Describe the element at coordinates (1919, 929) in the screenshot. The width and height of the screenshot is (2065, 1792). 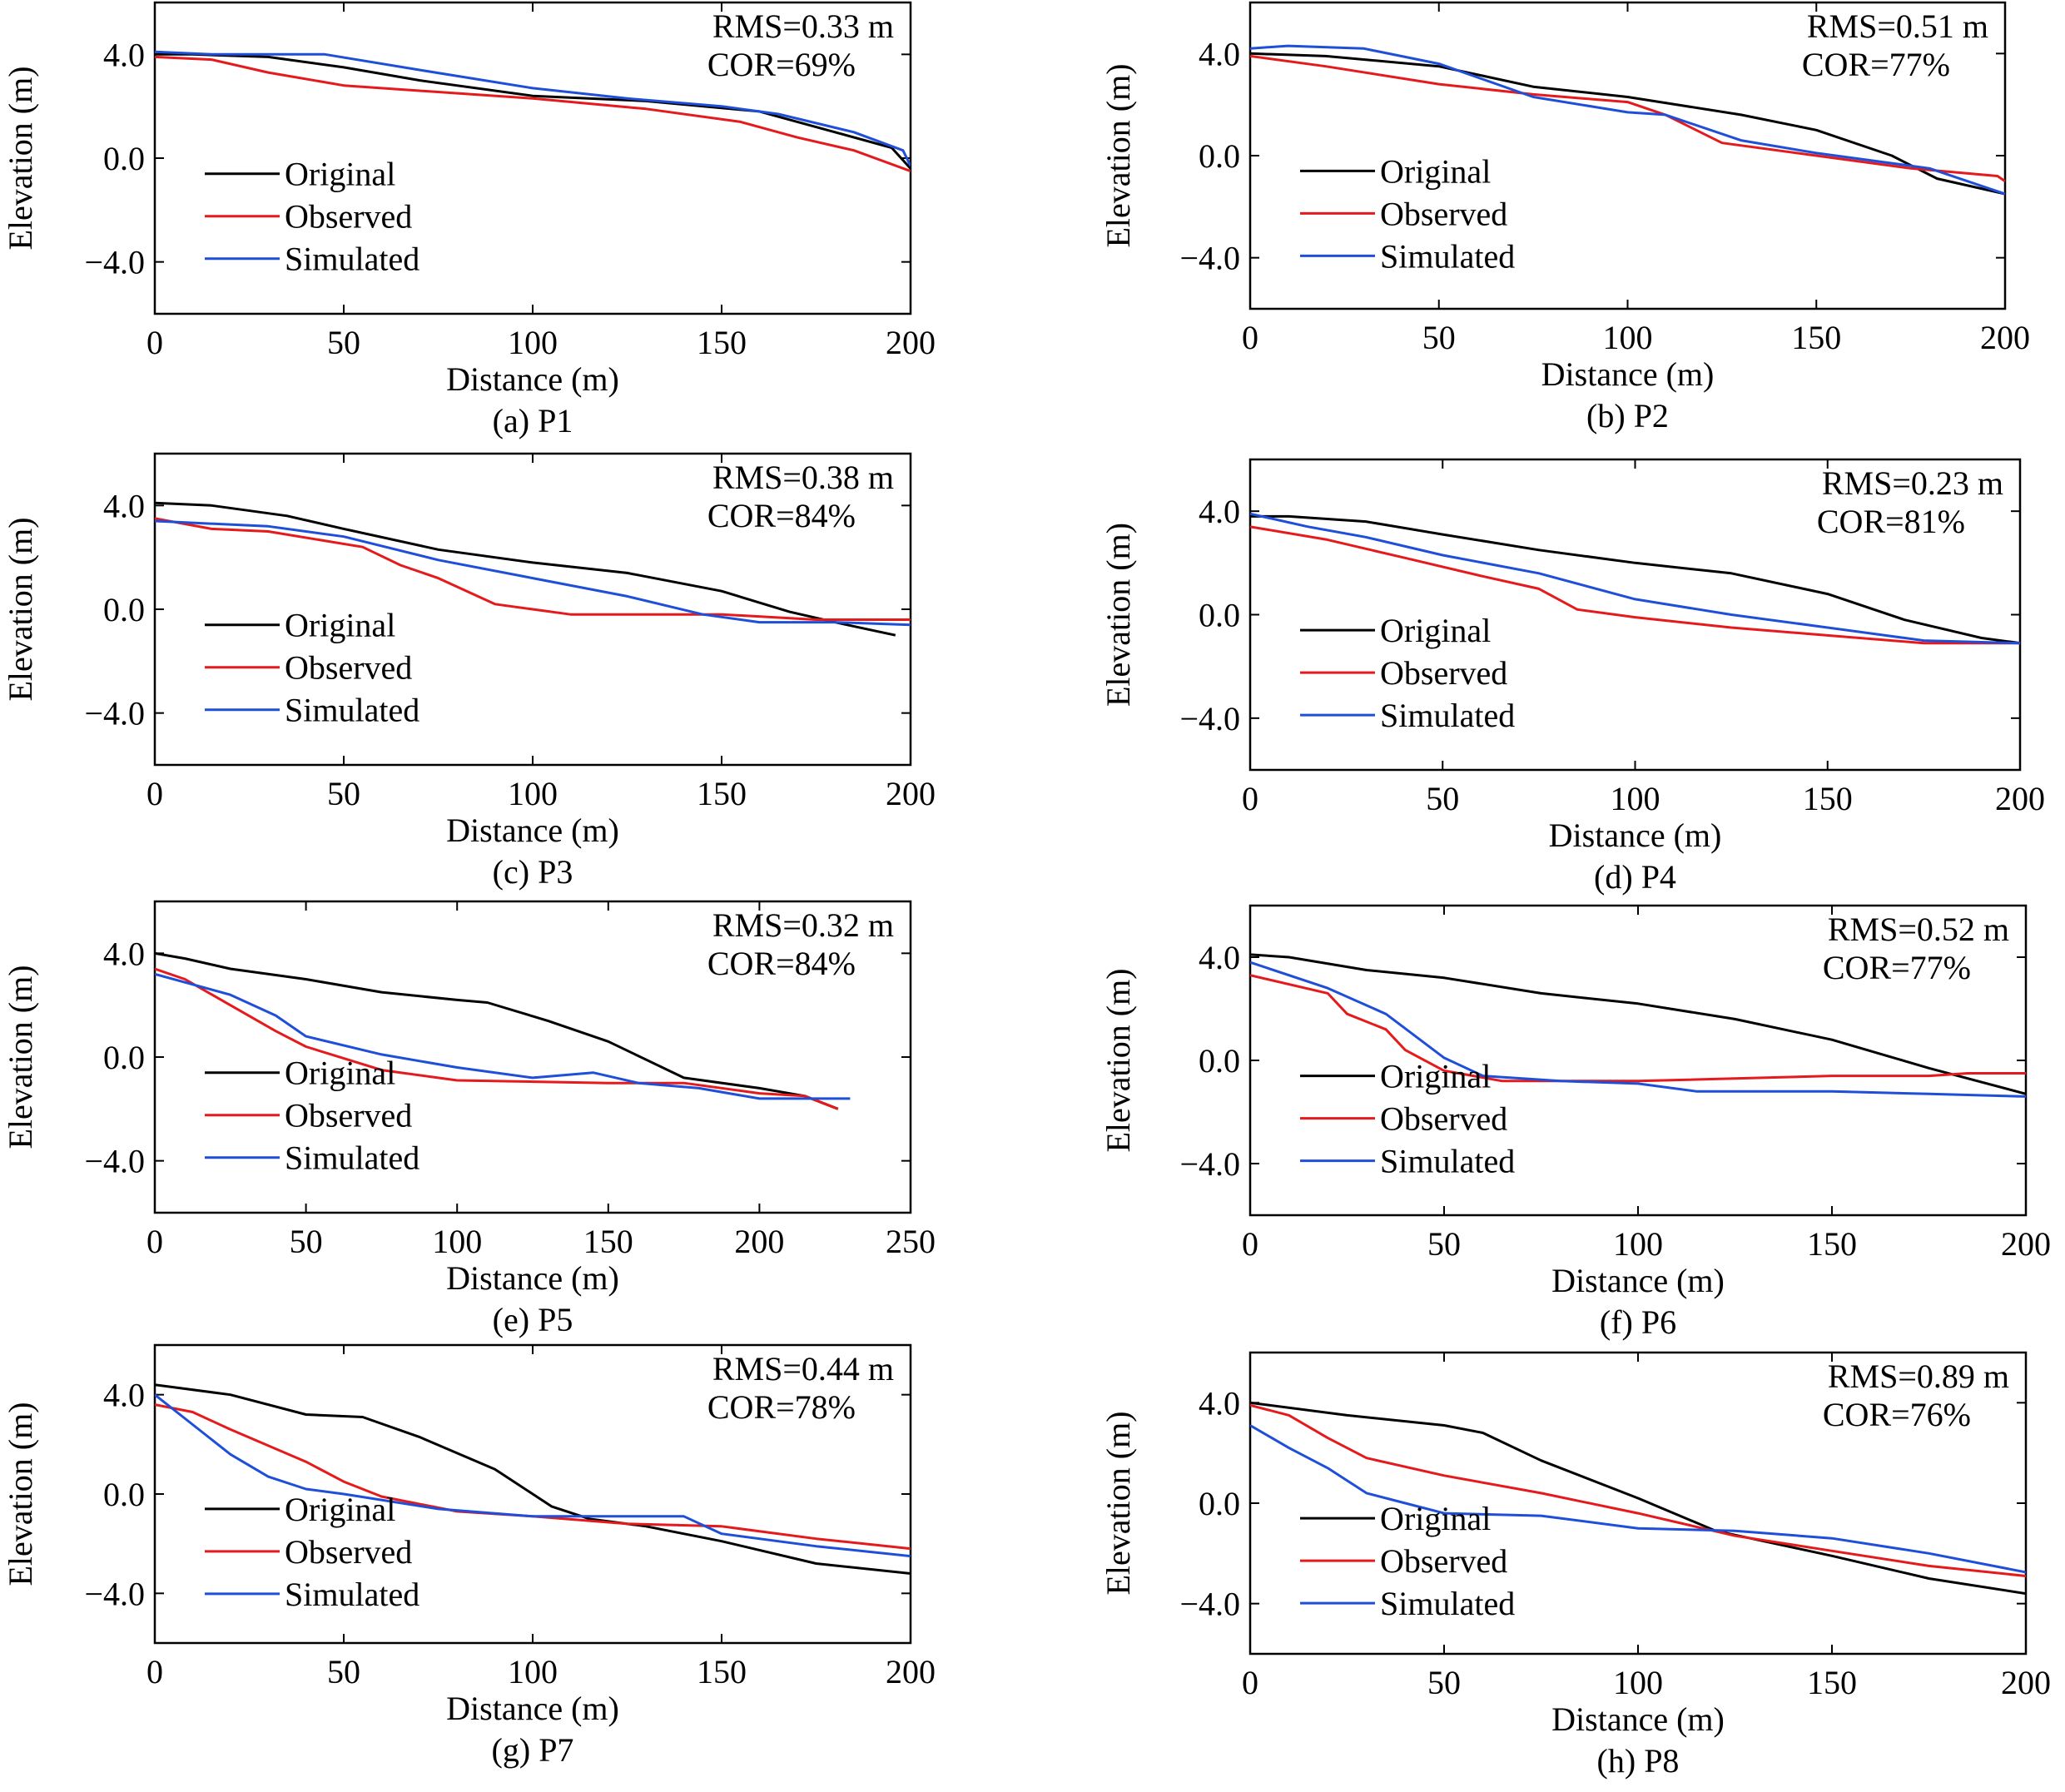
I see `rms-annotation: RMS=0.52 m` at that location.